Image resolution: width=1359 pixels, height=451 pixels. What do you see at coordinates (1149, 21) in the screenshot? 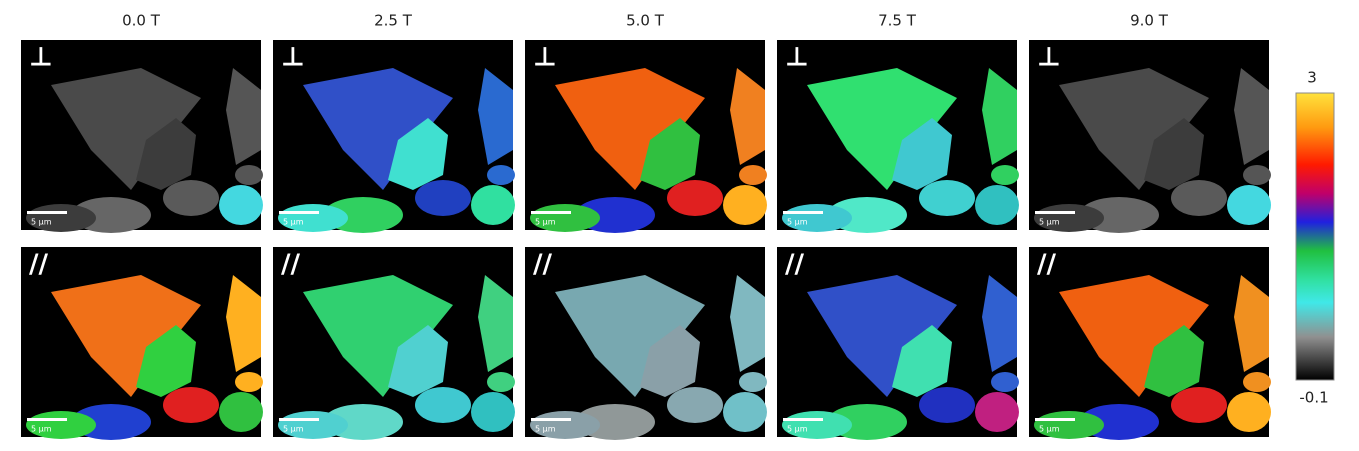
I see `column-title: 9.0 T` at bounding box center [1149, 21].